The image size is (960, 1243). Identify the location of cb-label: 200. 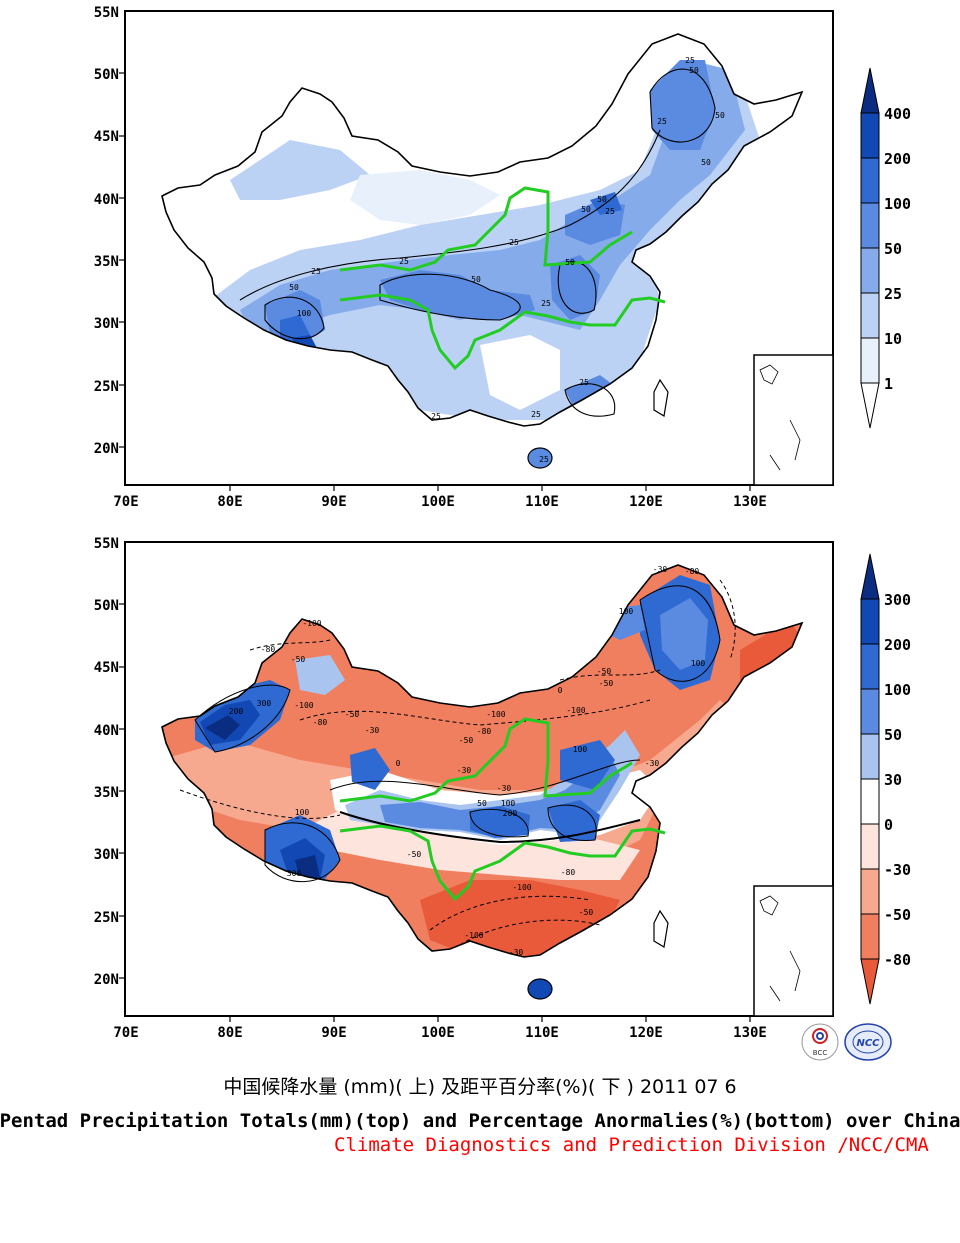
(897, 645).